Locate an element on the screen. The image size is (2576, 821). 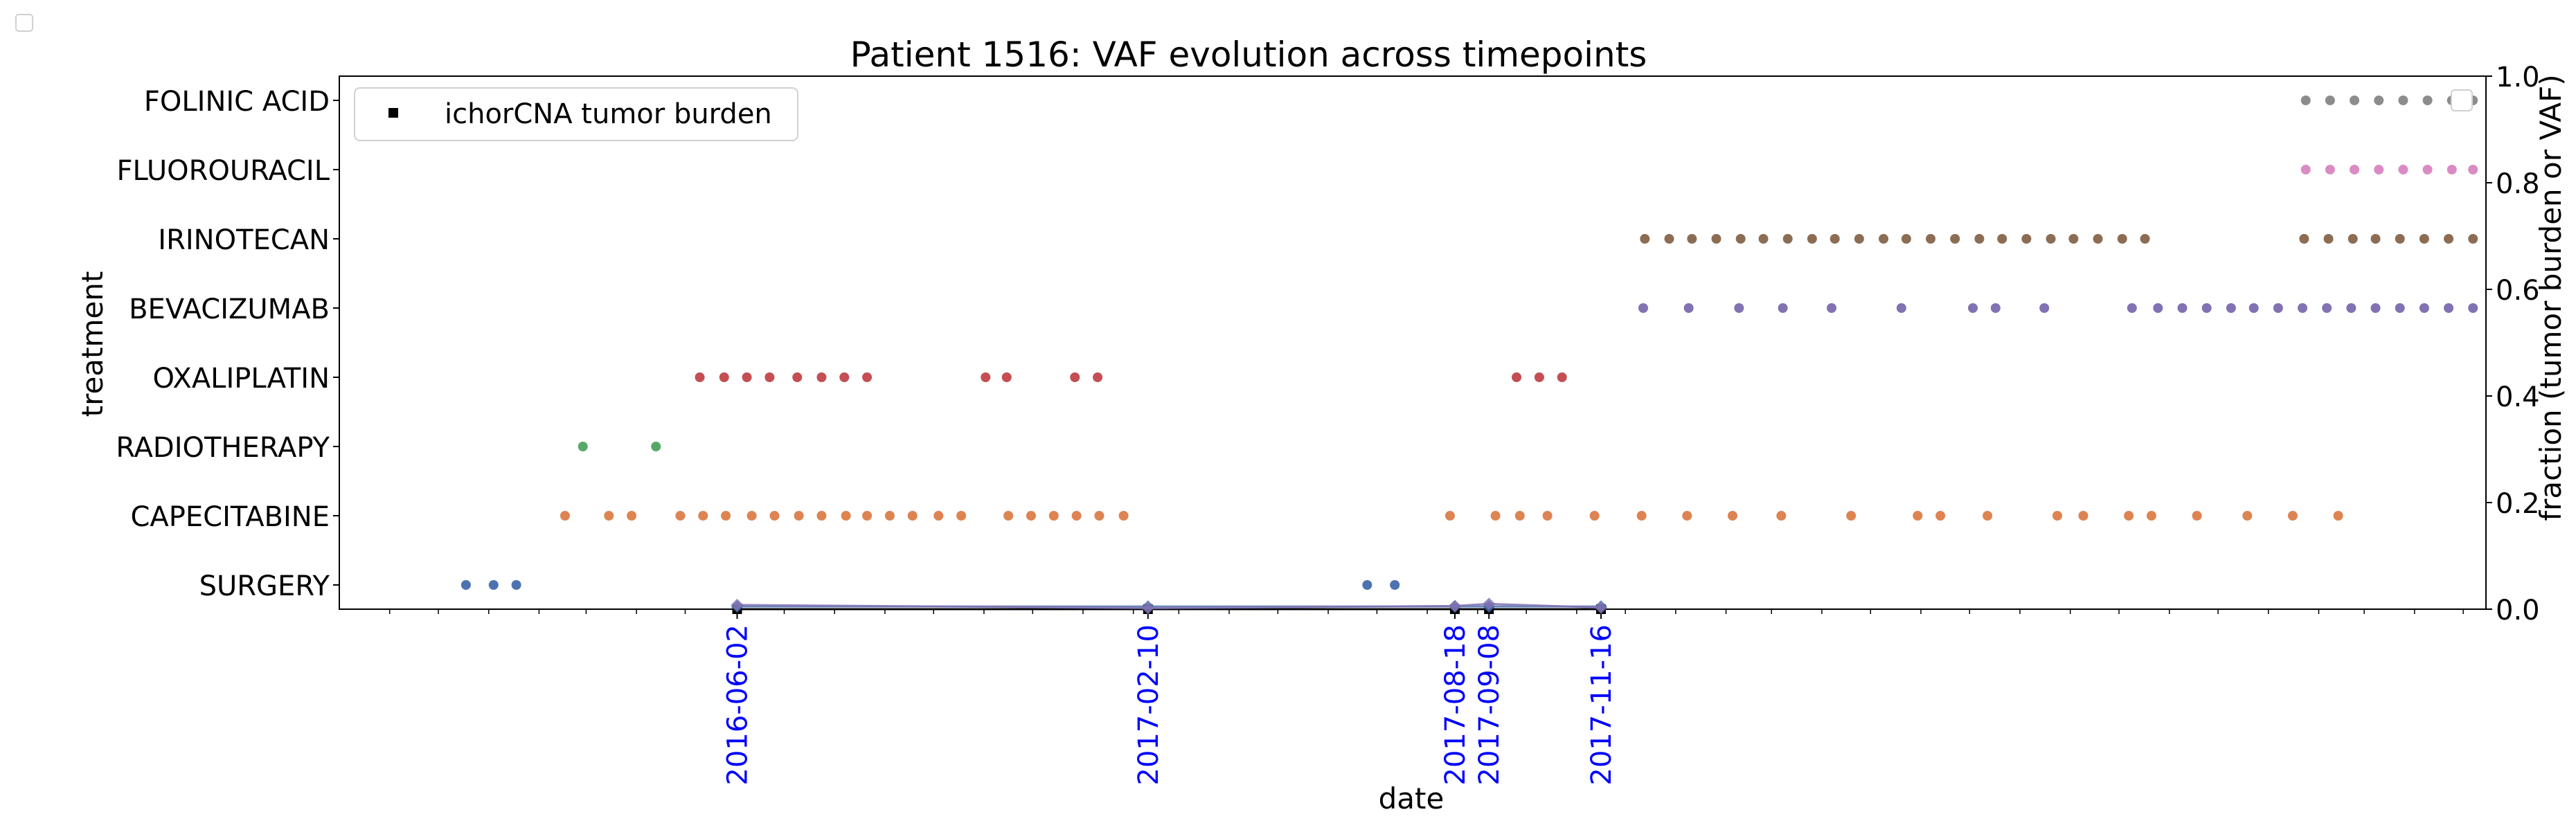
figure-checkbox is located at coordinates (24, 23).